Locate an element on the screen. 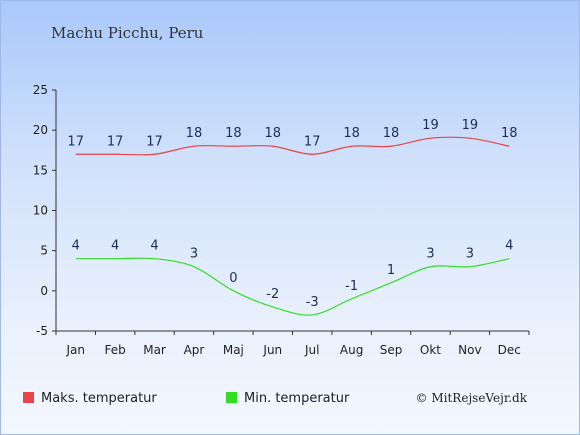 This screenshot has width=580, height=435. legend-swatch-min is located at coordinates (231, 397).